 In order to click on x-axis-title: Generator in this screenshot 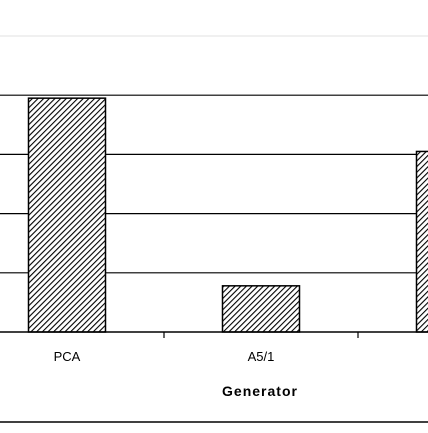, I will do `click(260, 391)`.